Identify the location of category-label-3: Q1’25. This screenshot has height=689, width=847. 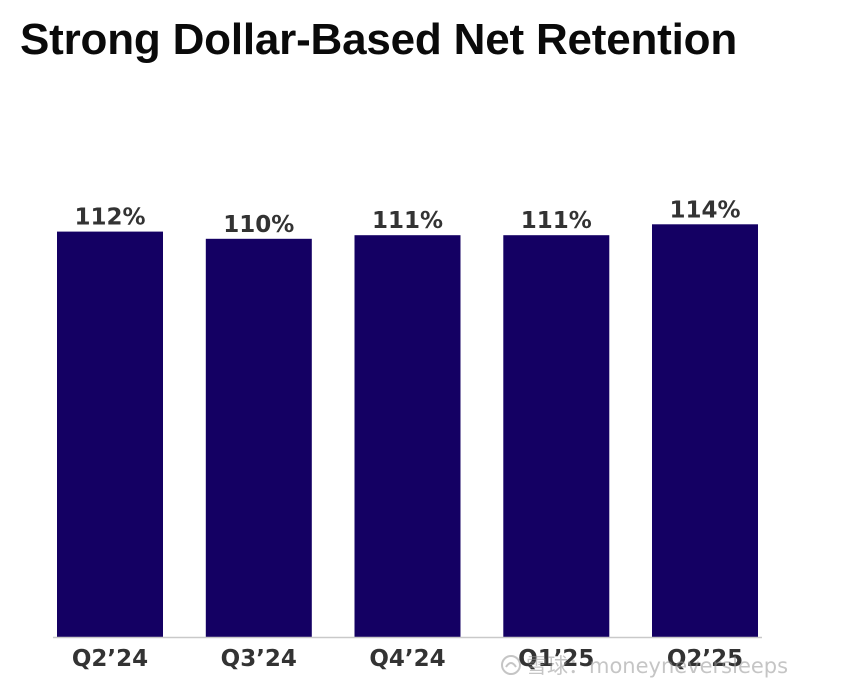
(556, 659).